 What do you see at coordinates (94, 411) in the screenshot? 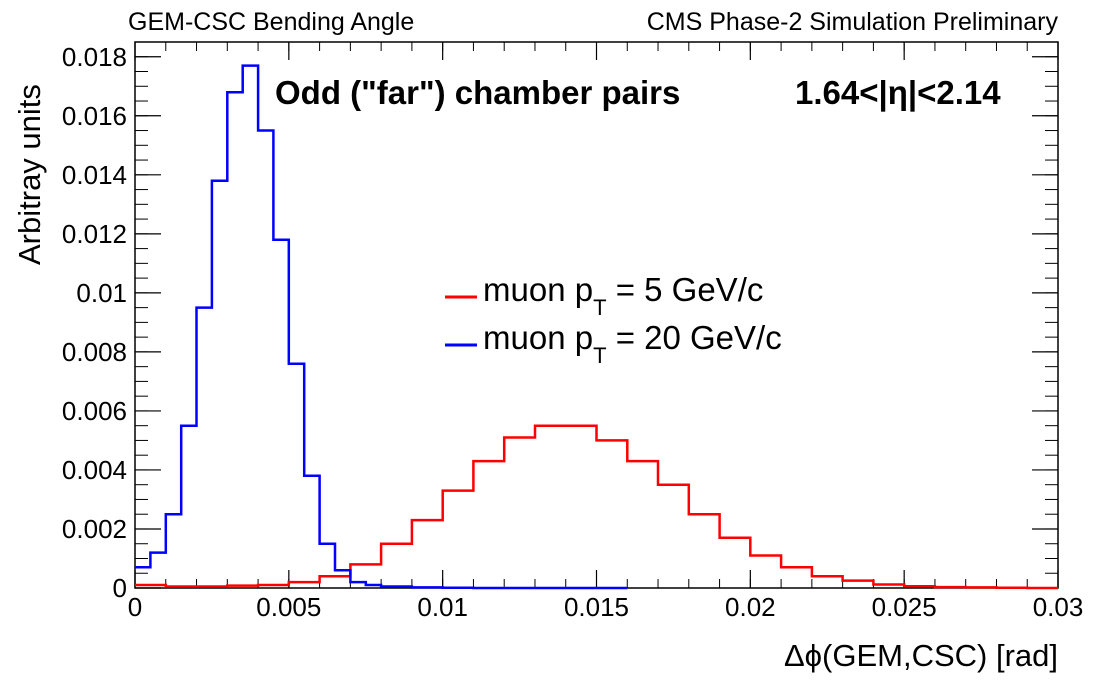
I see `y-tick-label: 0.006` at bounding box center [94, 411].